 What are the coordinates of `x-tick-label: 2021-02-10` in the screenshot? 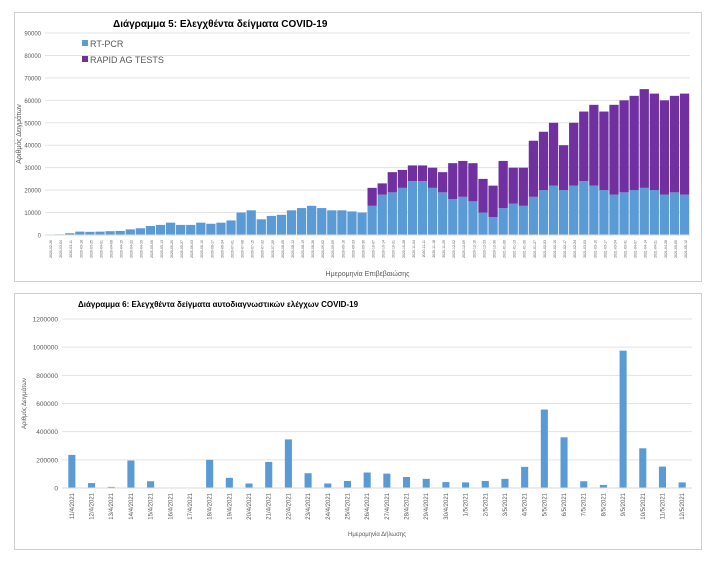 It's located at (555, 249).